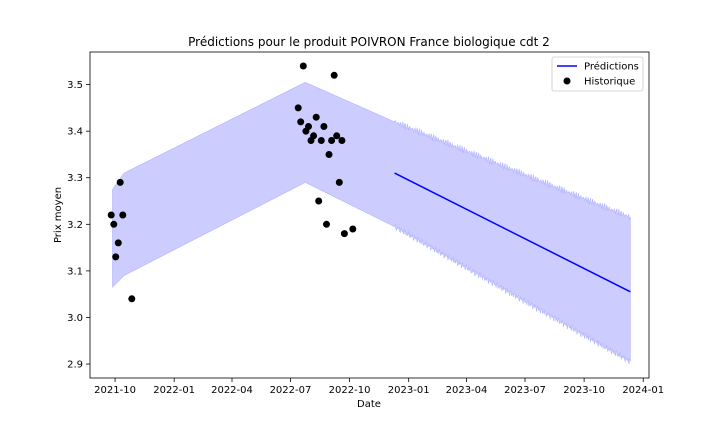 The image size is (720, 432). What do you see at coordinates (75, 271) in the screenshot?
I see `y-tick-label: 3.1` at bounding box center [75, 271].